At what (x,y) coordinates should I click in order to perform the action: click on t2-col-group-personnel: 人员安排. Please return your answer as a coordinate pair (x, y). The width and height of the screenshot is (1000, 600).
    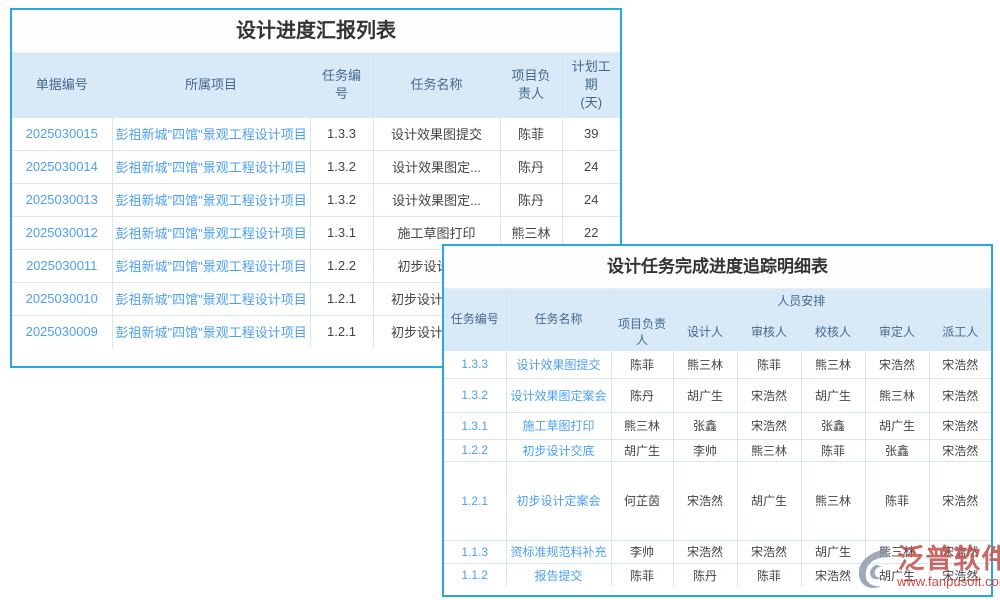
    Looking at the image, I should click on (801, 301).